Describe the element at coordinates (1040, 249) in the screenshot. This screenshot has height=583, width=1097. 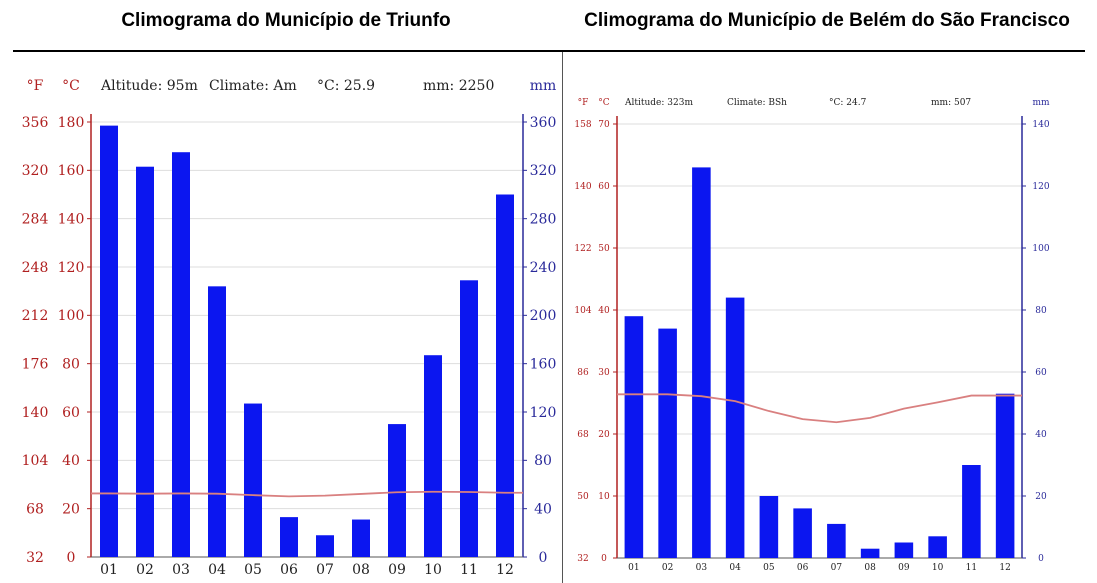
I see `tick-label-mm: 100` at that location.